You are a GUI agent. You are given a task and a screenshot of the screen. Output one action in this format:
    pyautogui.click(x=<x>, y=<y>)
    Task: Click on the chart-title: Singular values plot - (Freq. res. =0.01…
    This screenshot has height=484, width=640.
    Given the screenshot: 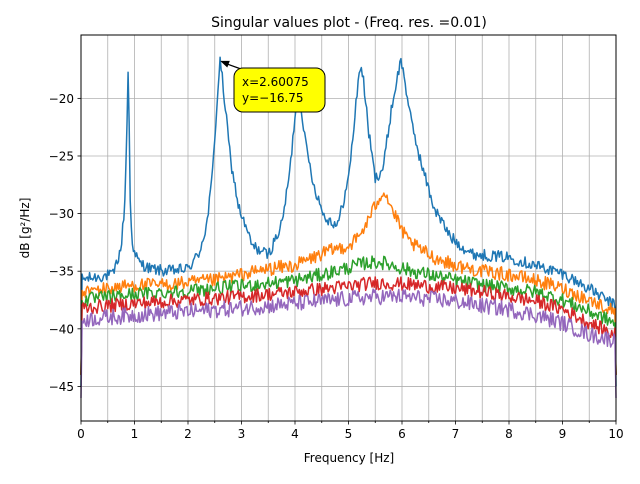 What is the action you would take?
    pyautogui.click(x=349, y=23)
    